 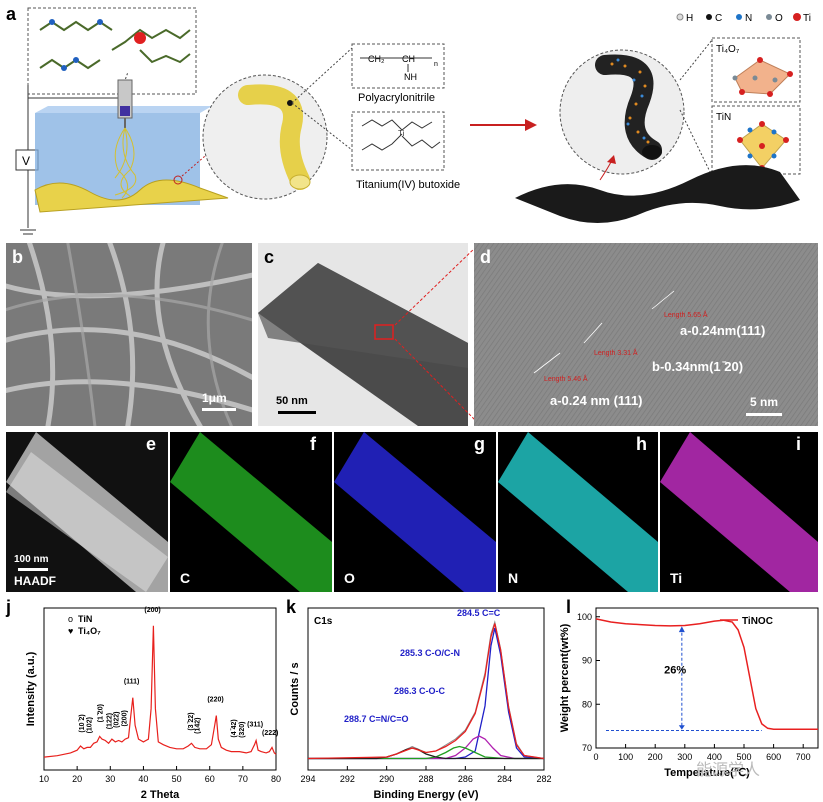 What do you see at coordinates (152, 610) in the screenshot?
I see `peak-label: (200)` at bounding box center [152, 610].